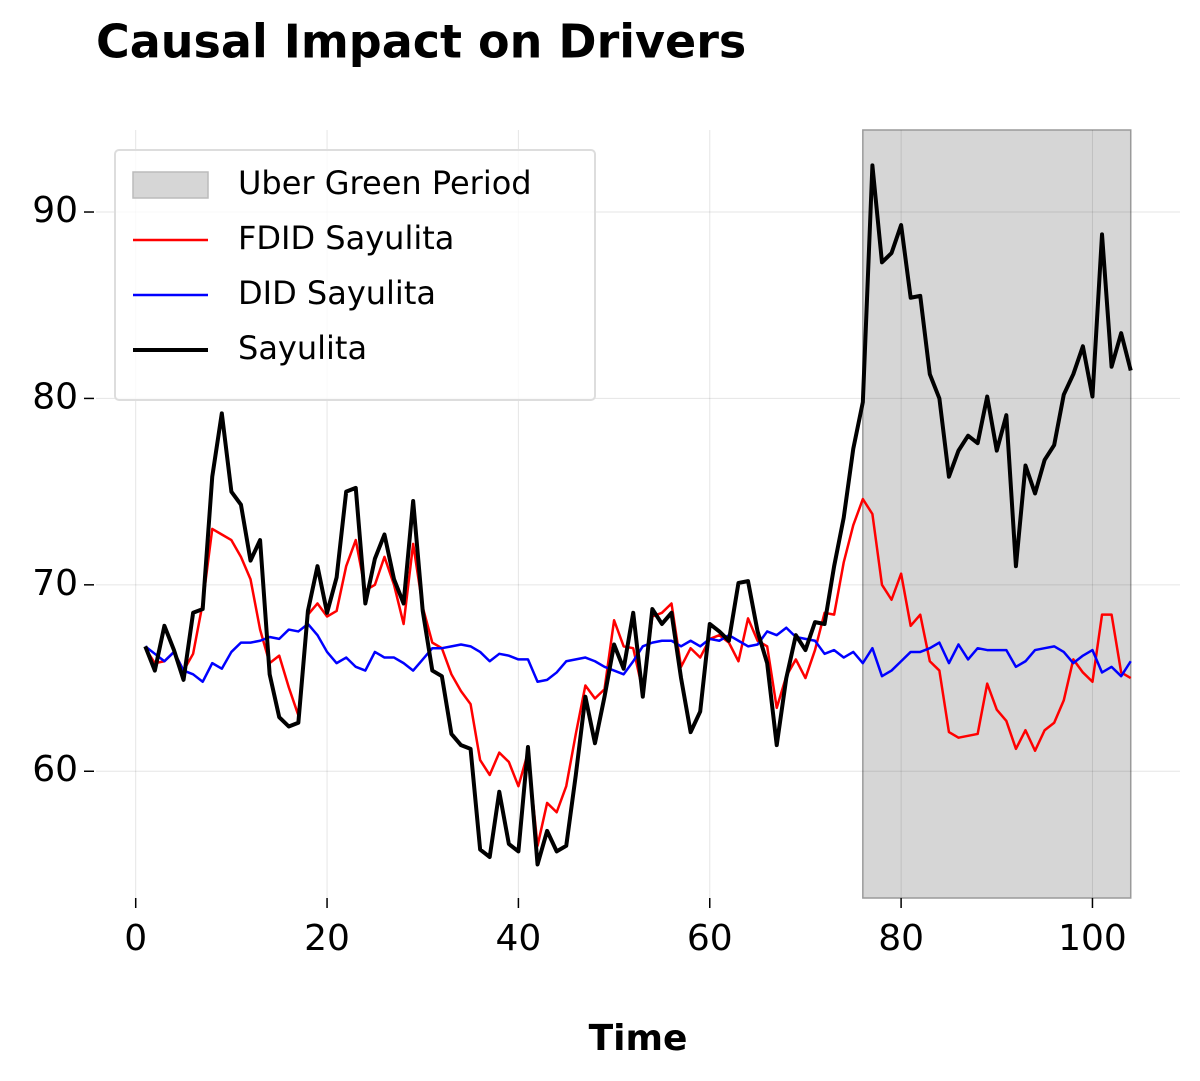 The width and height of the screenshot is (1200, 1081). What do you see at coordinates (55, 769) in the screenshot?
I see `y-tick-label: 60` at bounding box center [55, 769].